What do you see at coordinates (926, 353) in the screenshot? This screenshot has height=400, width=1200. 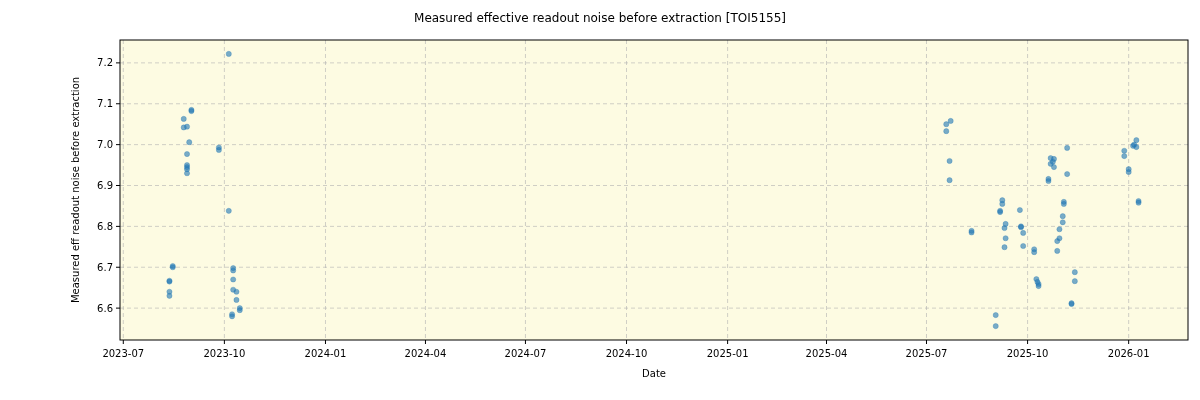 I see `x-tick-label: 2025-07` at bounding box center [926, 353].